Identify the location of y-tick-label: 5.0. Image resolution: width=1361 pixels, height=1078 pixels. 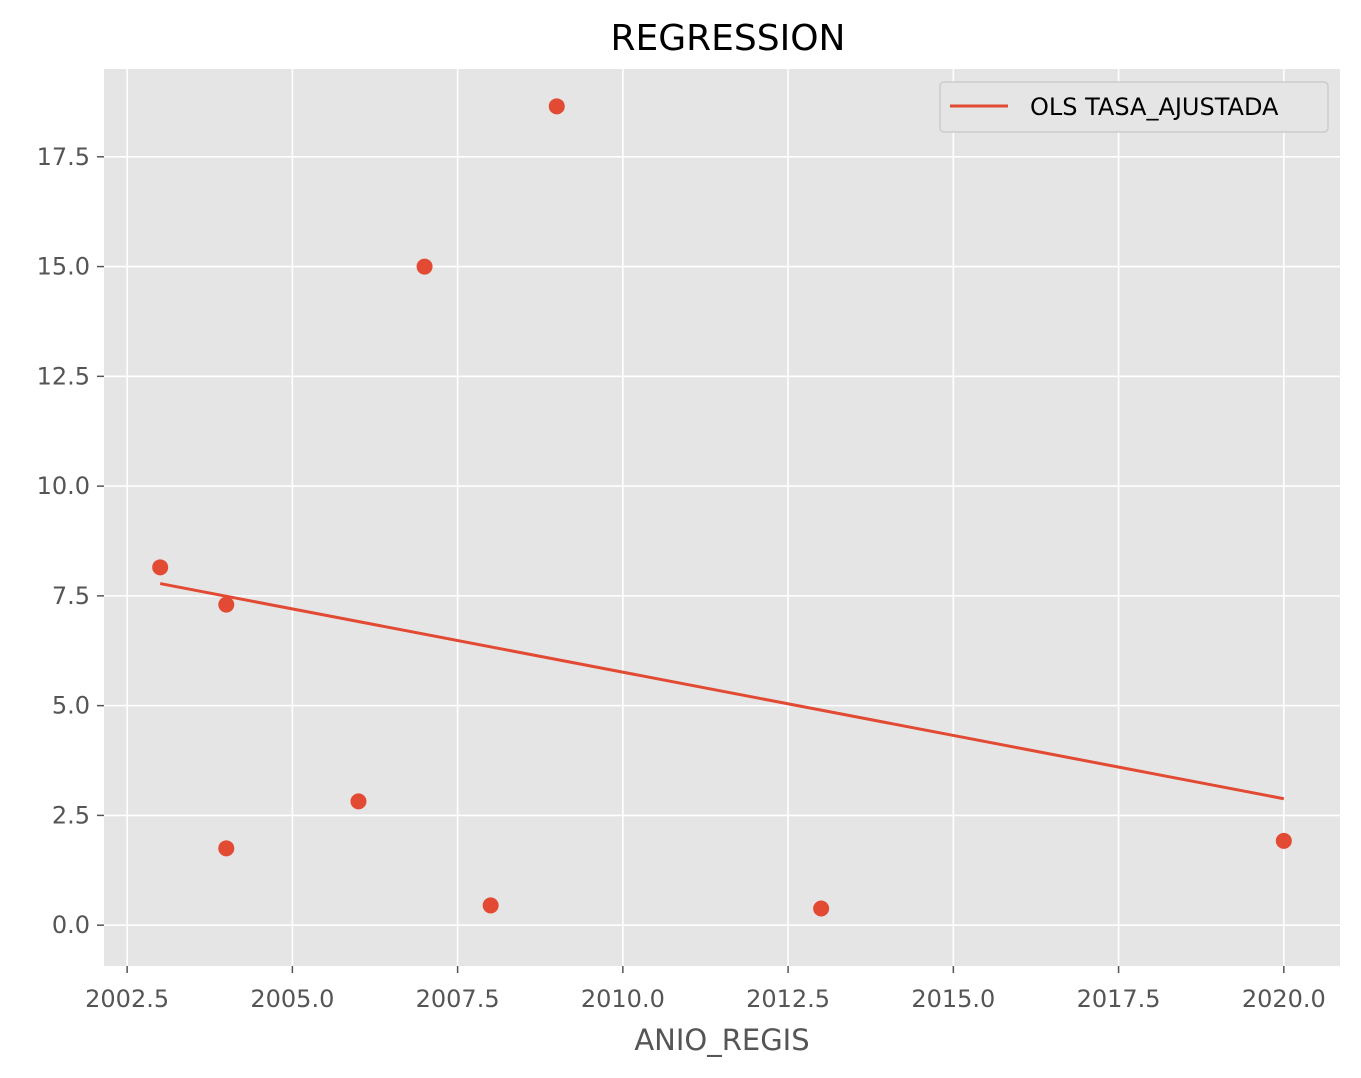
(71, 706).